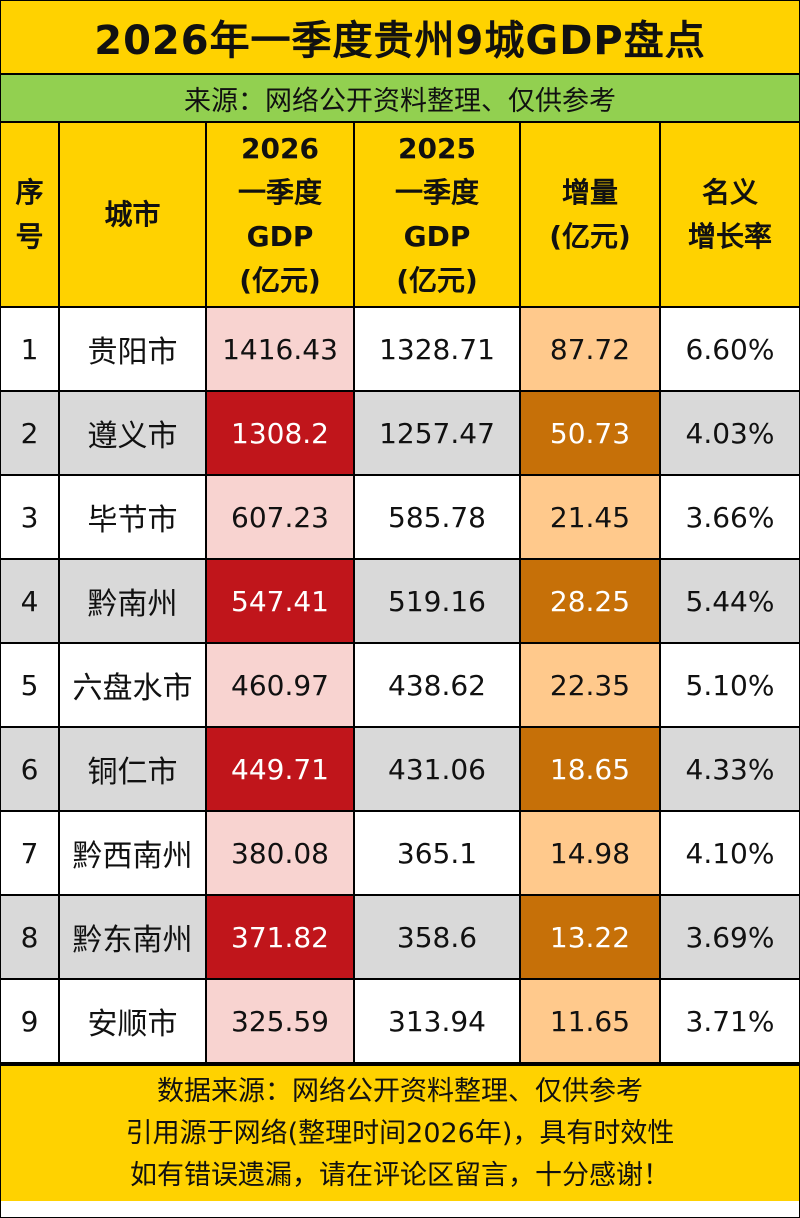  What do you see at coordinates (437, 433) in the screenshot?
I see `gdp-2025-value: 1257.47` at bounding box center [437, 433].